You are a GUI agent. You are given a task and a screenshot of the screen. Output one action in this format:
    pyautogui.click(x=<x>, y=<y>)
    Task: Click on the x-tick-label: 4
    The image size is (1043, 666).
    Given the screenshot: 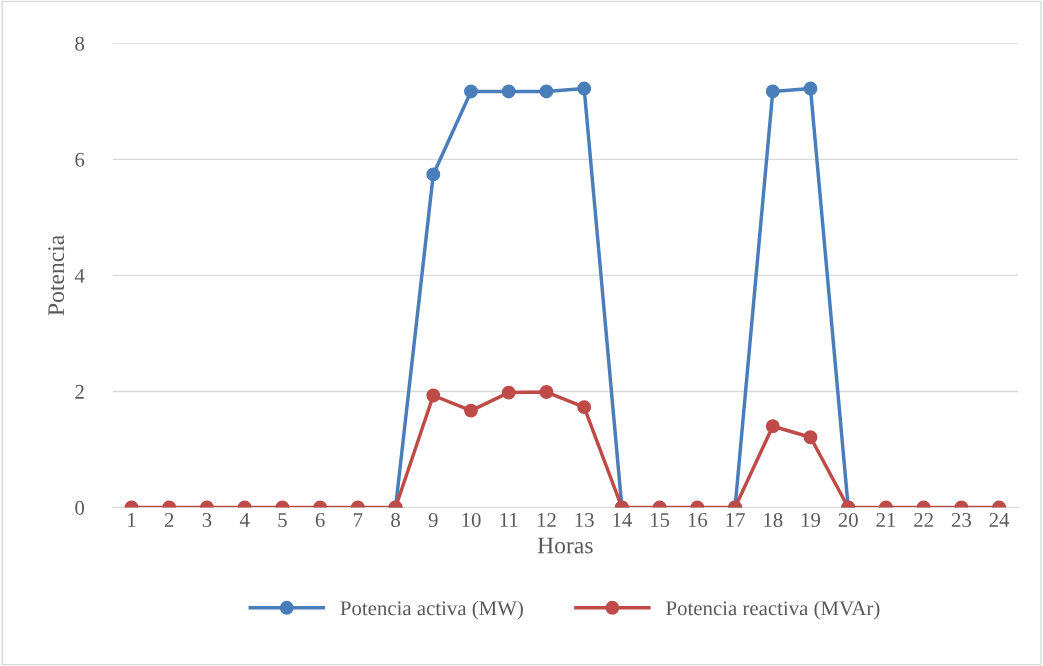 What is the action you would take?
    pyautogui.click(x=244, y=520)
    